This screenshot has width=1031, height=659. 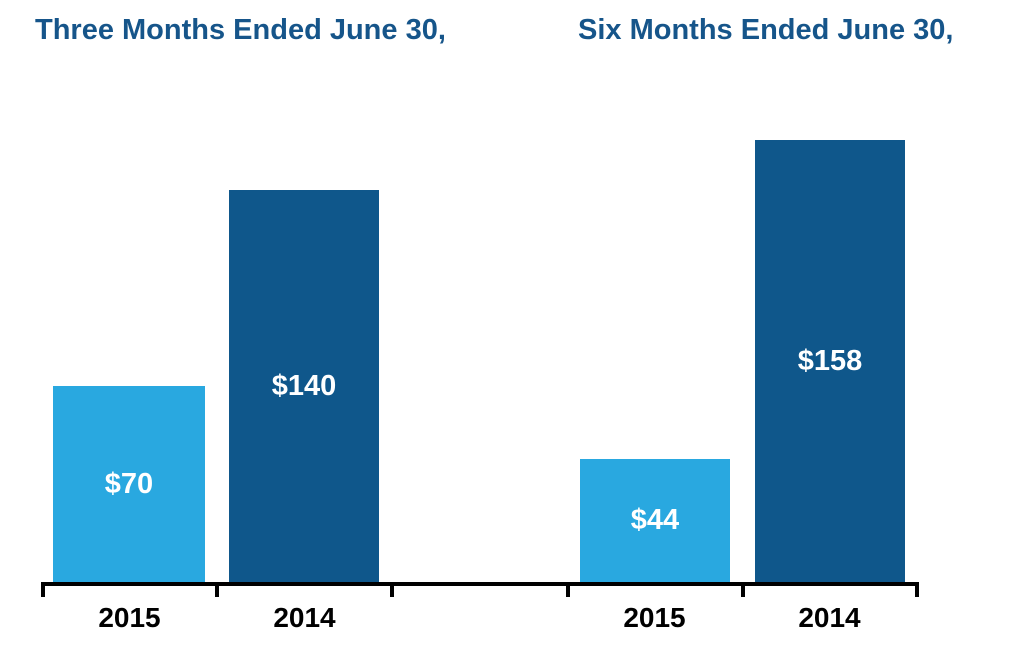 I want to click on bar-three-months-2015: $70, so click(x=129, y=484).